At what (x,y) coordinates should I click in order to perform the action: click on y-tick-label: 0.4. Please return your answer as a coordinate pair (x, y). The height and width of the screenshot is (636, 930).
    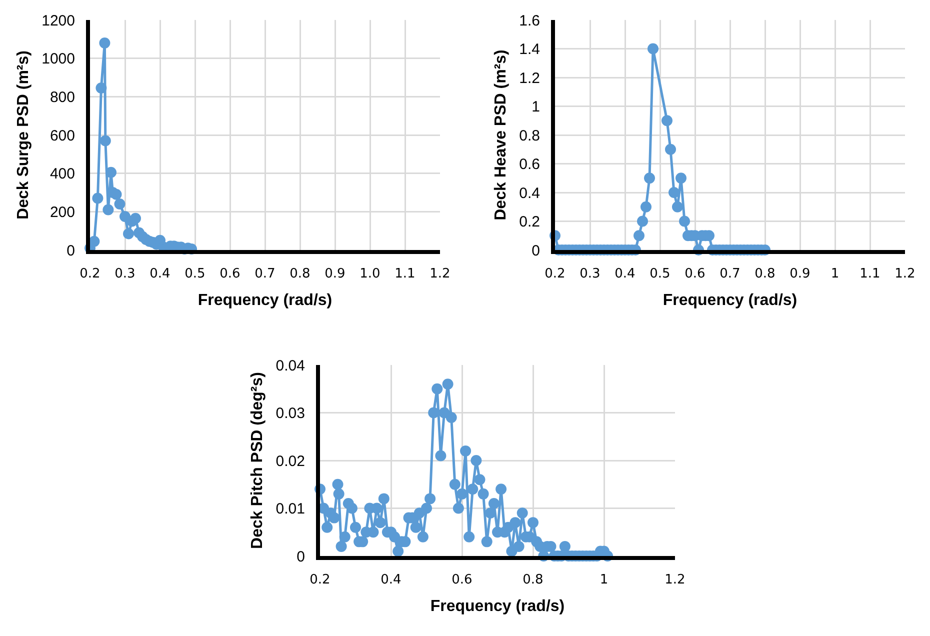
    Looking at the image, I should click on (529, 193).